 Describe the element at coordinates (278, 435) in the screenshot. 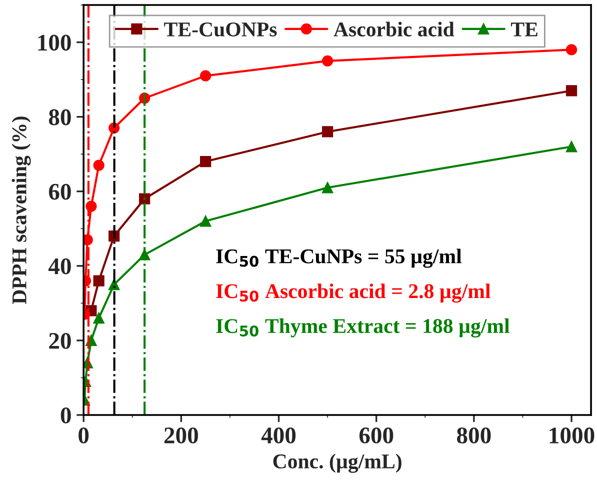

I see `x-tick-label: 400` at that location.